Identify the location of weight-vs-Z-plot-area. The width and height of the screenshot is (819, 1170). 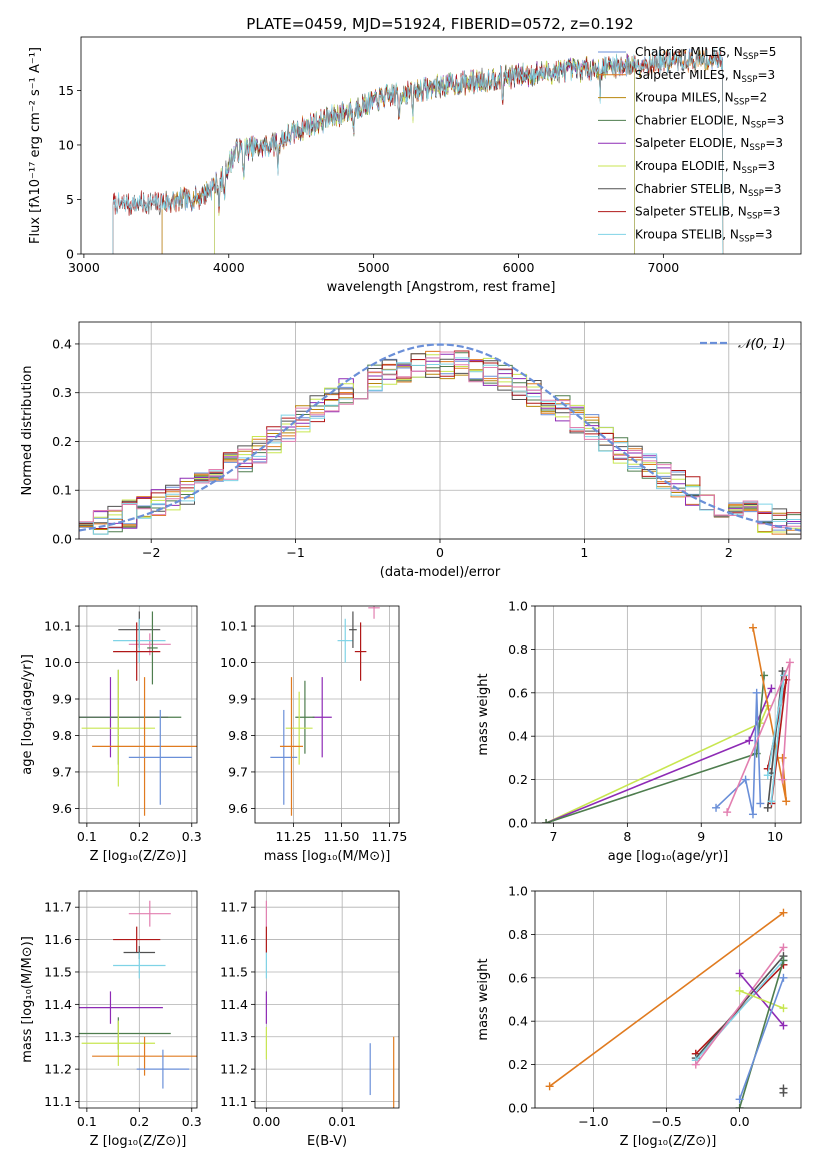
(666, 1008).